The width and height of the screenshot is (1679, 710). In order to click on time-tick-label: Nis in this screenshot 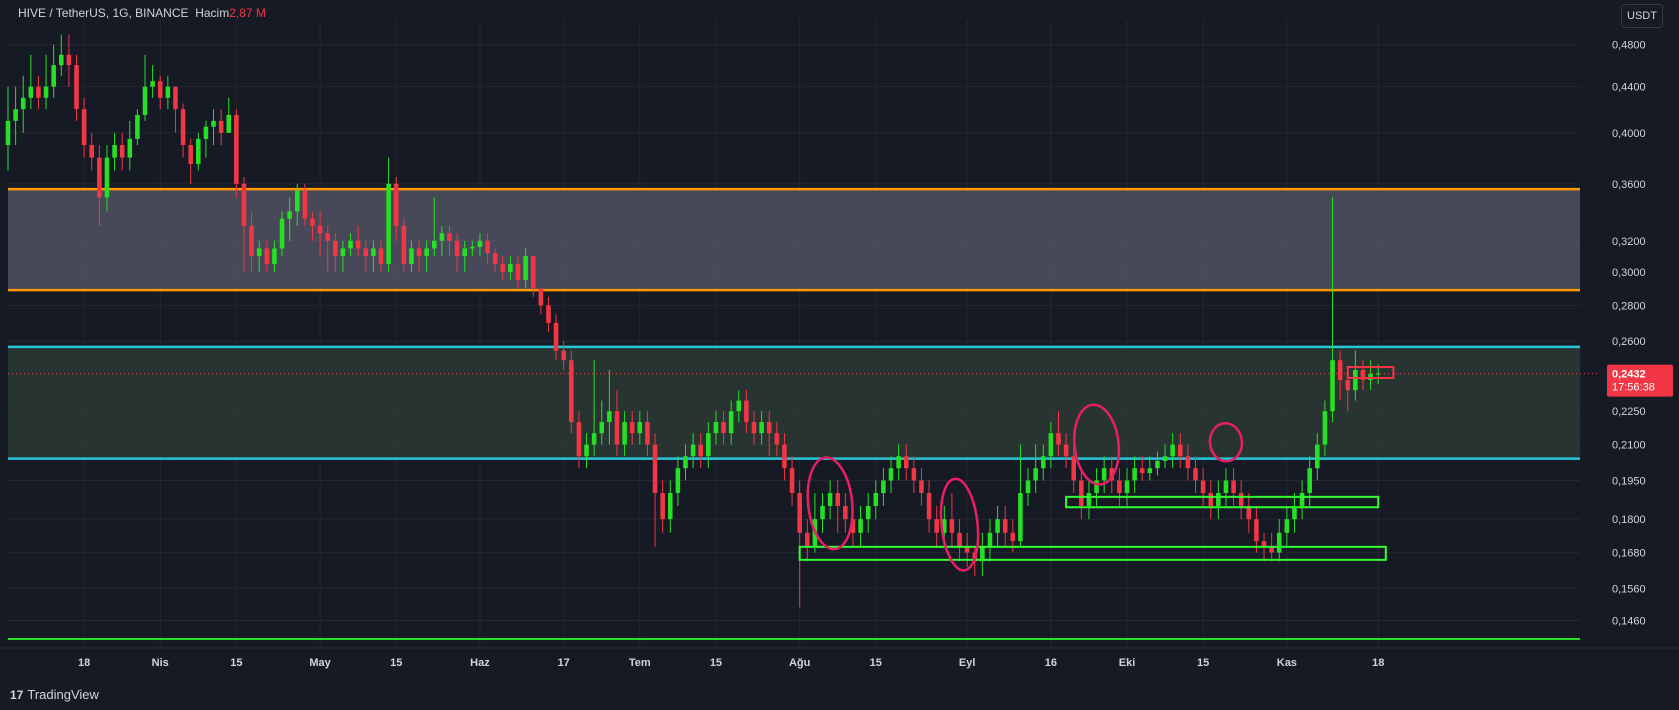, I will do `click(160, 663)`.